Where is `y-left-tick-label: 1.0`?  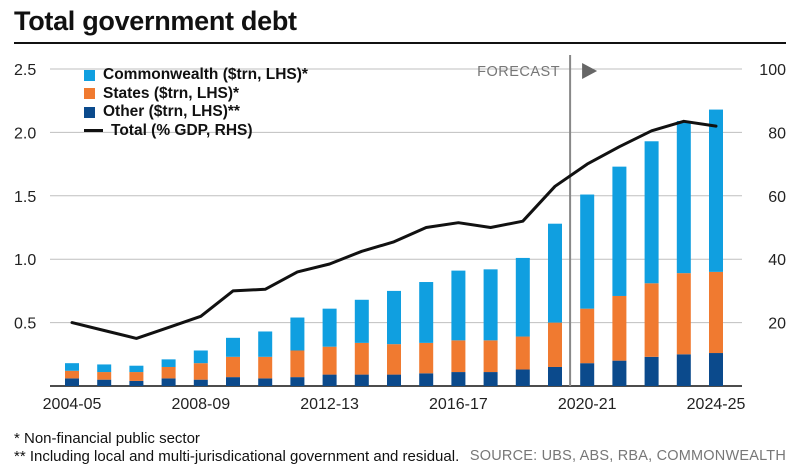
y-left-tick-label: 1.0 is located at coordinates (25, 260).